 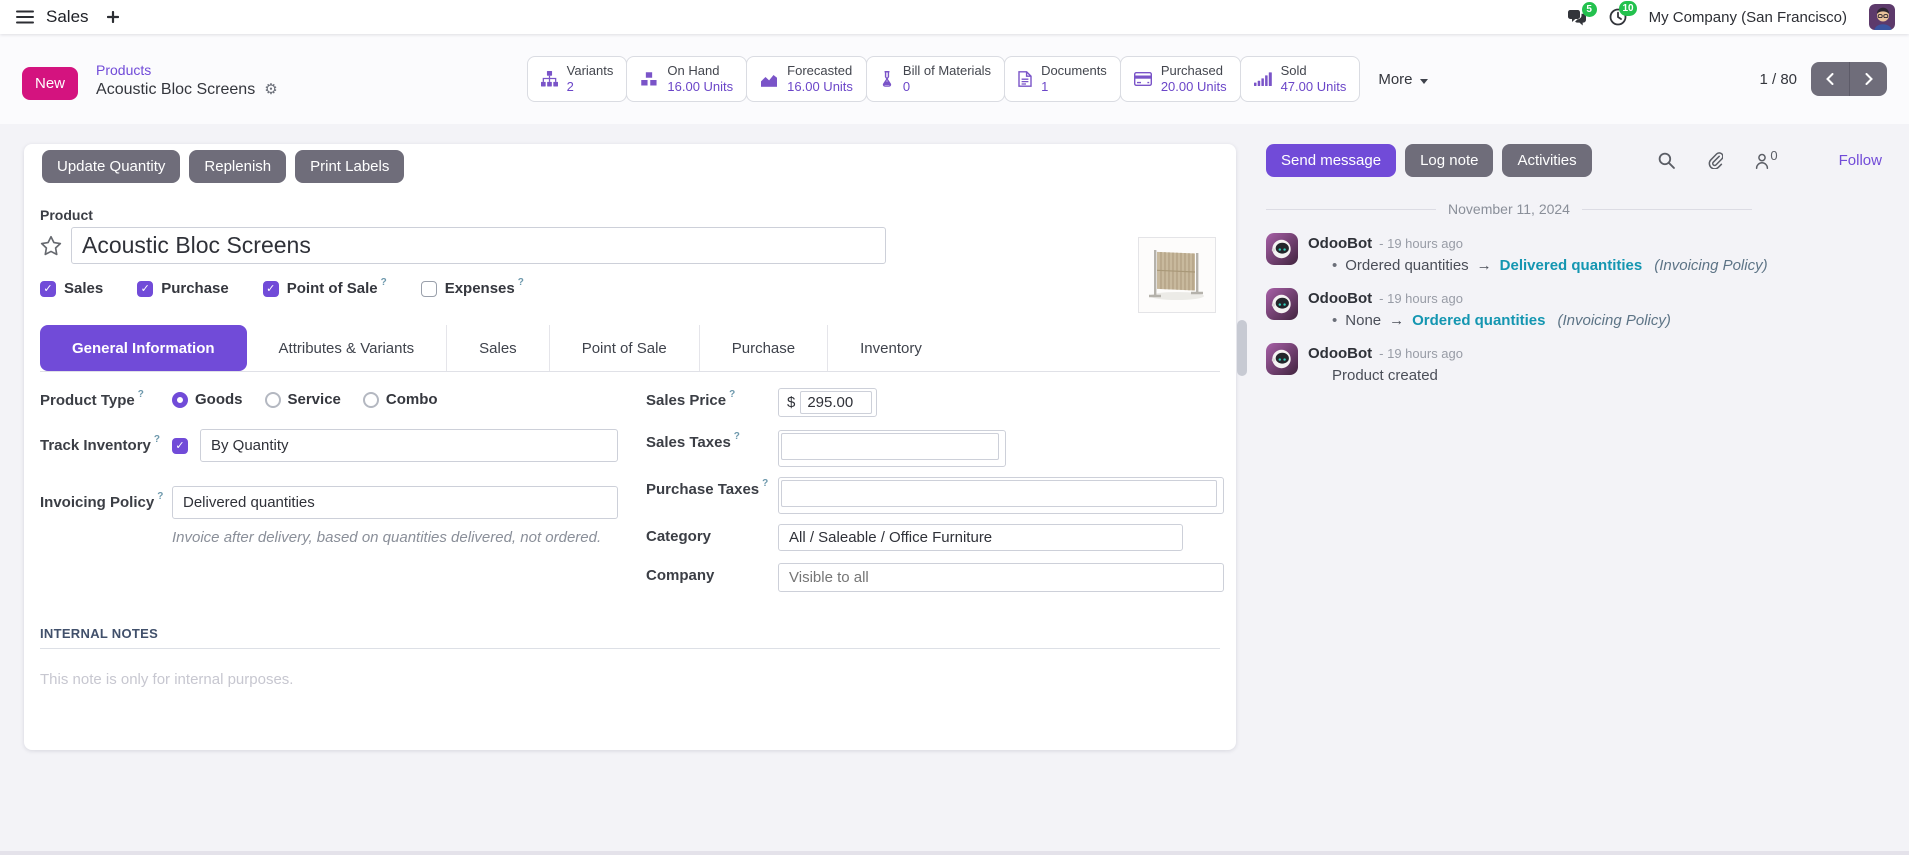 What do you see at coordinates (25, 17) in the screenshot?
I see `apps-menu-icon` at bounding box center [25, 17].